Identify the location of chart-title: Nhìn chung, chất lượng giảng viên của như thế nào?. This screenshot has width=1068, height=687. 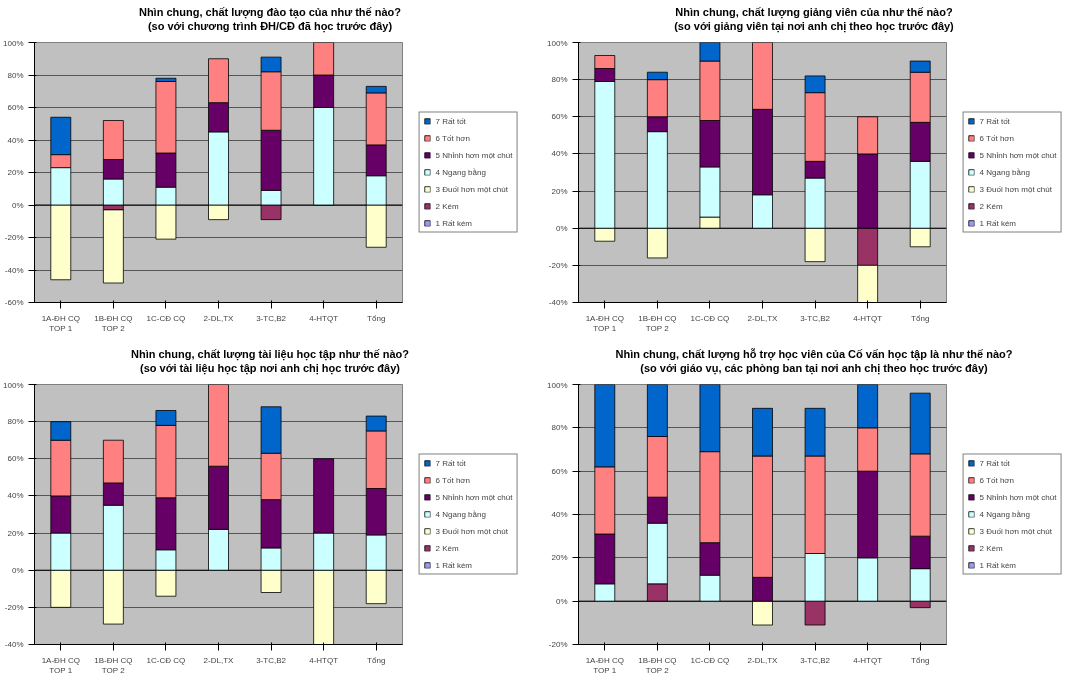
(814, 12).